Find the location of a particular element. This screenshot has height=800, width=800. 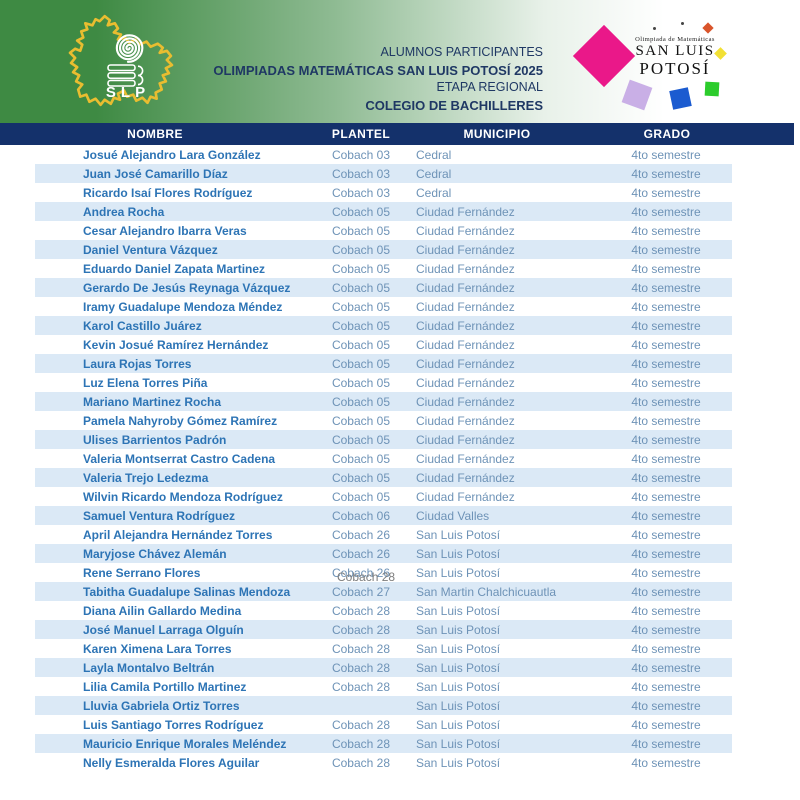

student-name: Valeria Montserrat Castro Cadena is located at coordinates (179, 458).